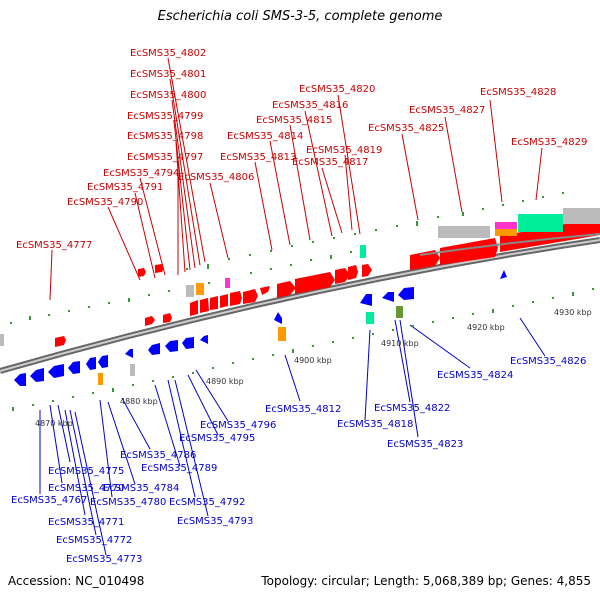 The image size is (600, 600). Describe the element at coordinates (179, 468) in the screenshot. I see `gene-label: EcSMS35_4789` at that location.